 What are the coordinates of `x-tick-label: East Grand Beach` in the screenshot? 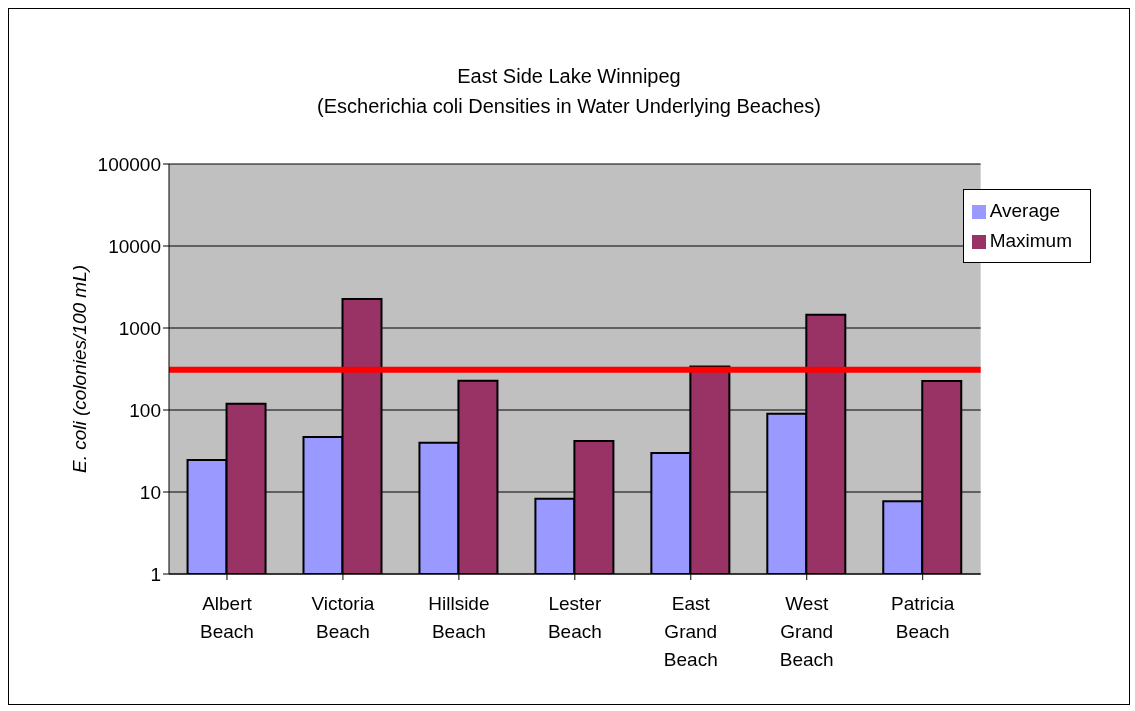 It's located at (690, 631).